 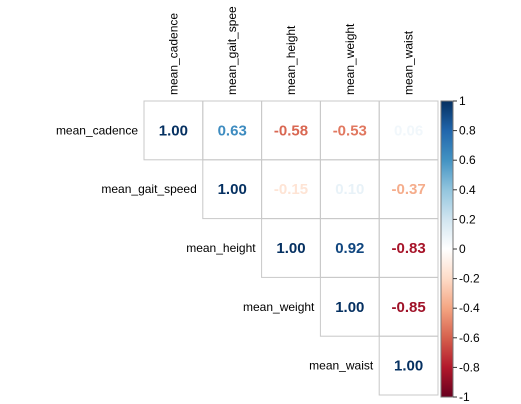 What do you see at coordinates (350, 130) in the screenshot?
I see `cell-value: -0.53` at bounding box center [350, 130].